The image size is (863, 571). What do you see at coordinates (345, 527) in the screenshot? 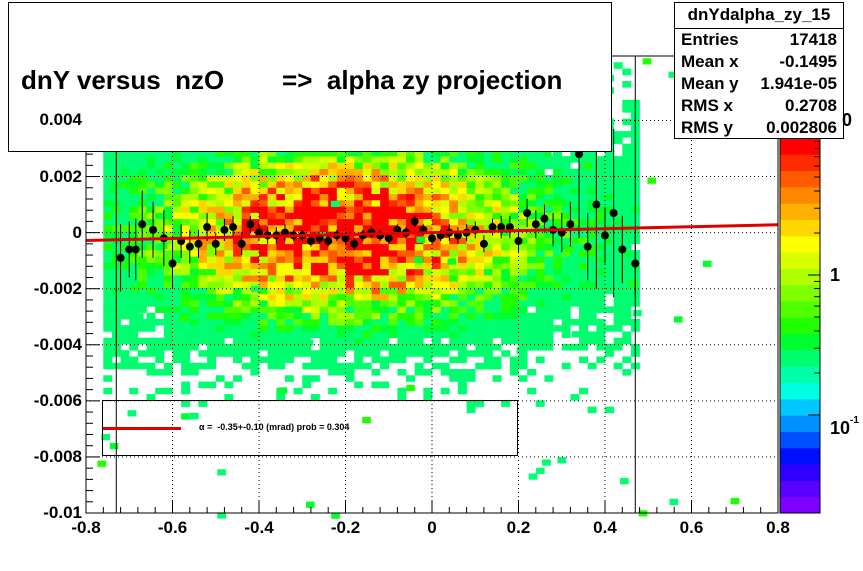
I see `x-tick-label: -0.2` at bounding box center [345, 527].